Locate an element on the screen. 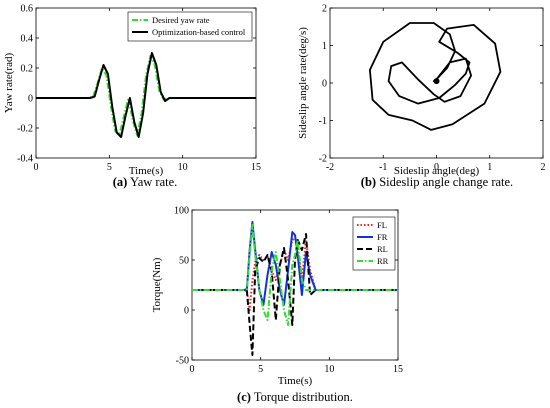 This screenshot has height=408, width=550. caption-text: Torque distribution. is located at coordinates (302, 397).